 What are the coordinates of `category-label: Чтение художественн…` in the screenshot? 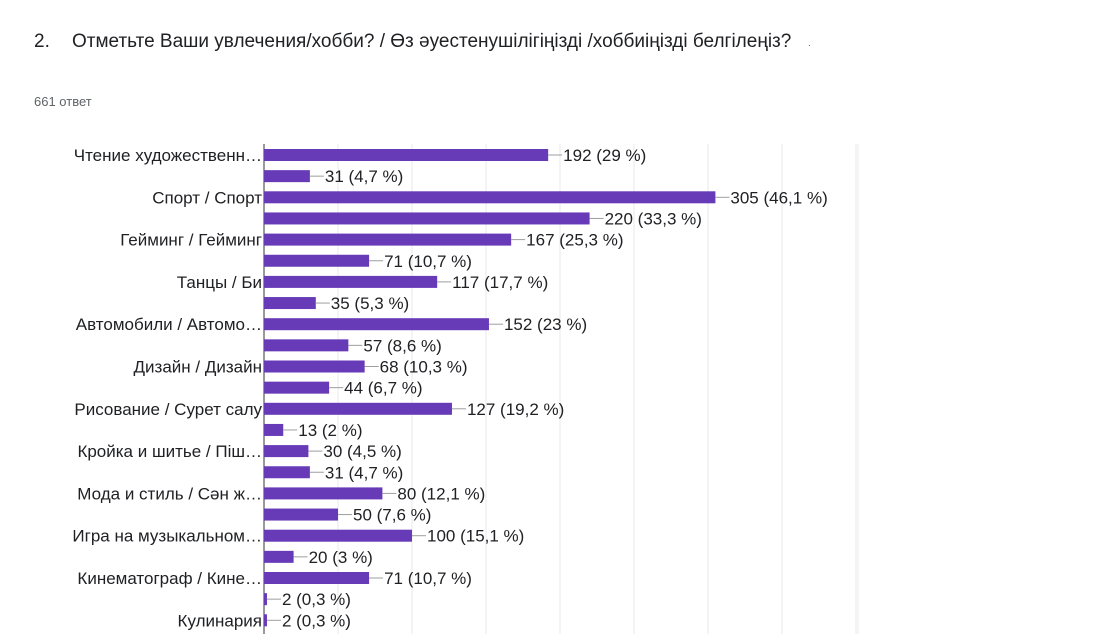 It's located at (168, 155).